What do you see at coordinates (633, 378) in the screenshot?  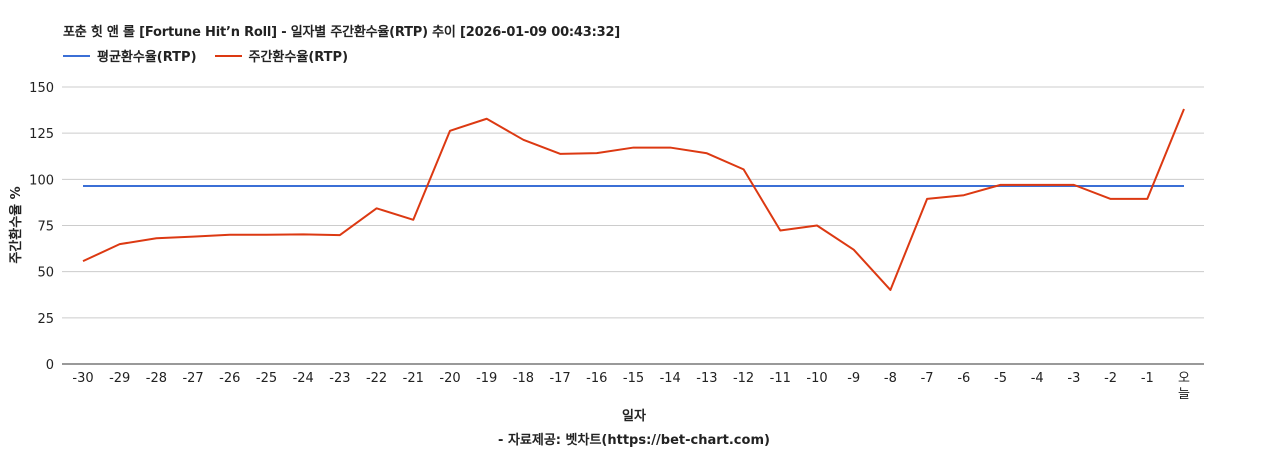 I see `x-tick-label: -15` at bounding box center [633, 378].